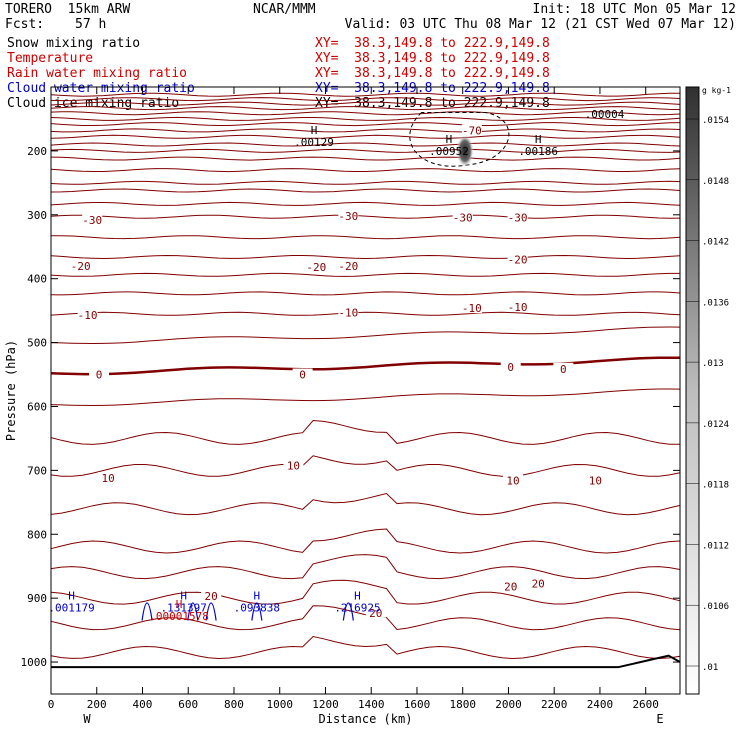 This screenshot has width=740, height=740. Describe the element at coordinates (37, 215) in the screenshot. I see `y-tick-label: 300` at that location.